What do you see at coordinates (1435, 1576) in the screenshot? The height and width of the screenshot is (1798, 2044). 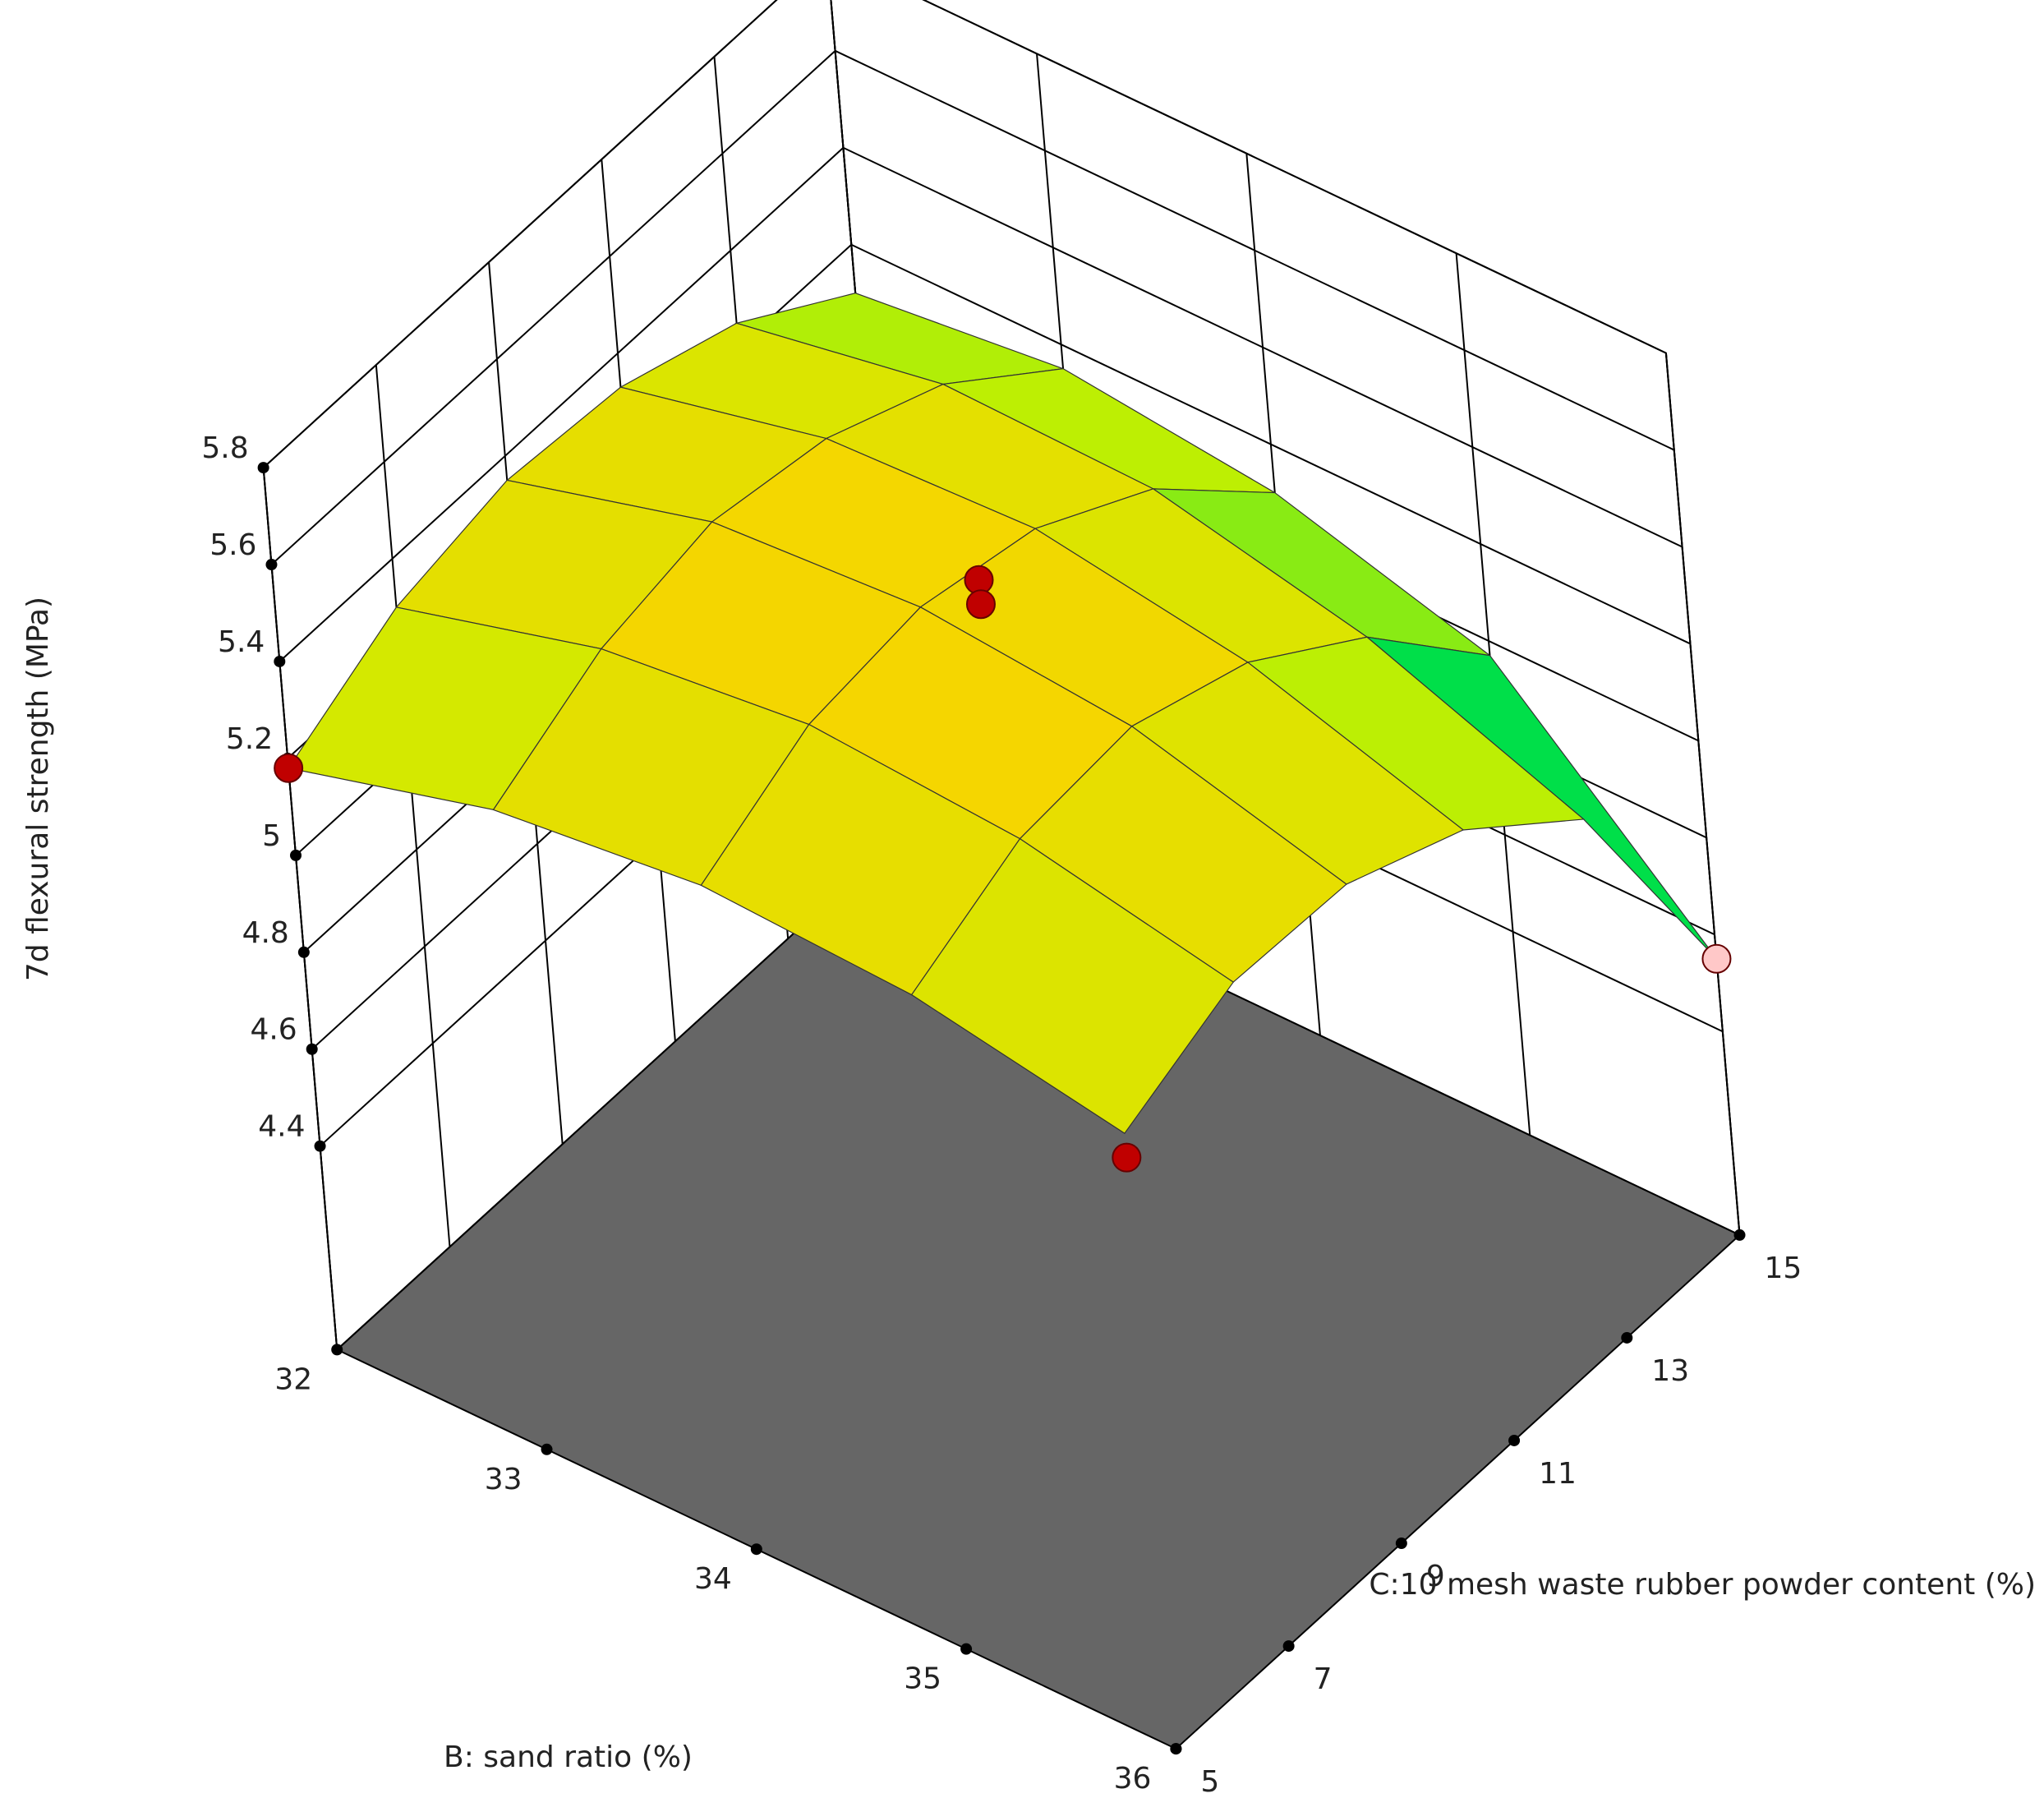 I see `y-tick-label: 9` at bounding box center [1435, 1576].